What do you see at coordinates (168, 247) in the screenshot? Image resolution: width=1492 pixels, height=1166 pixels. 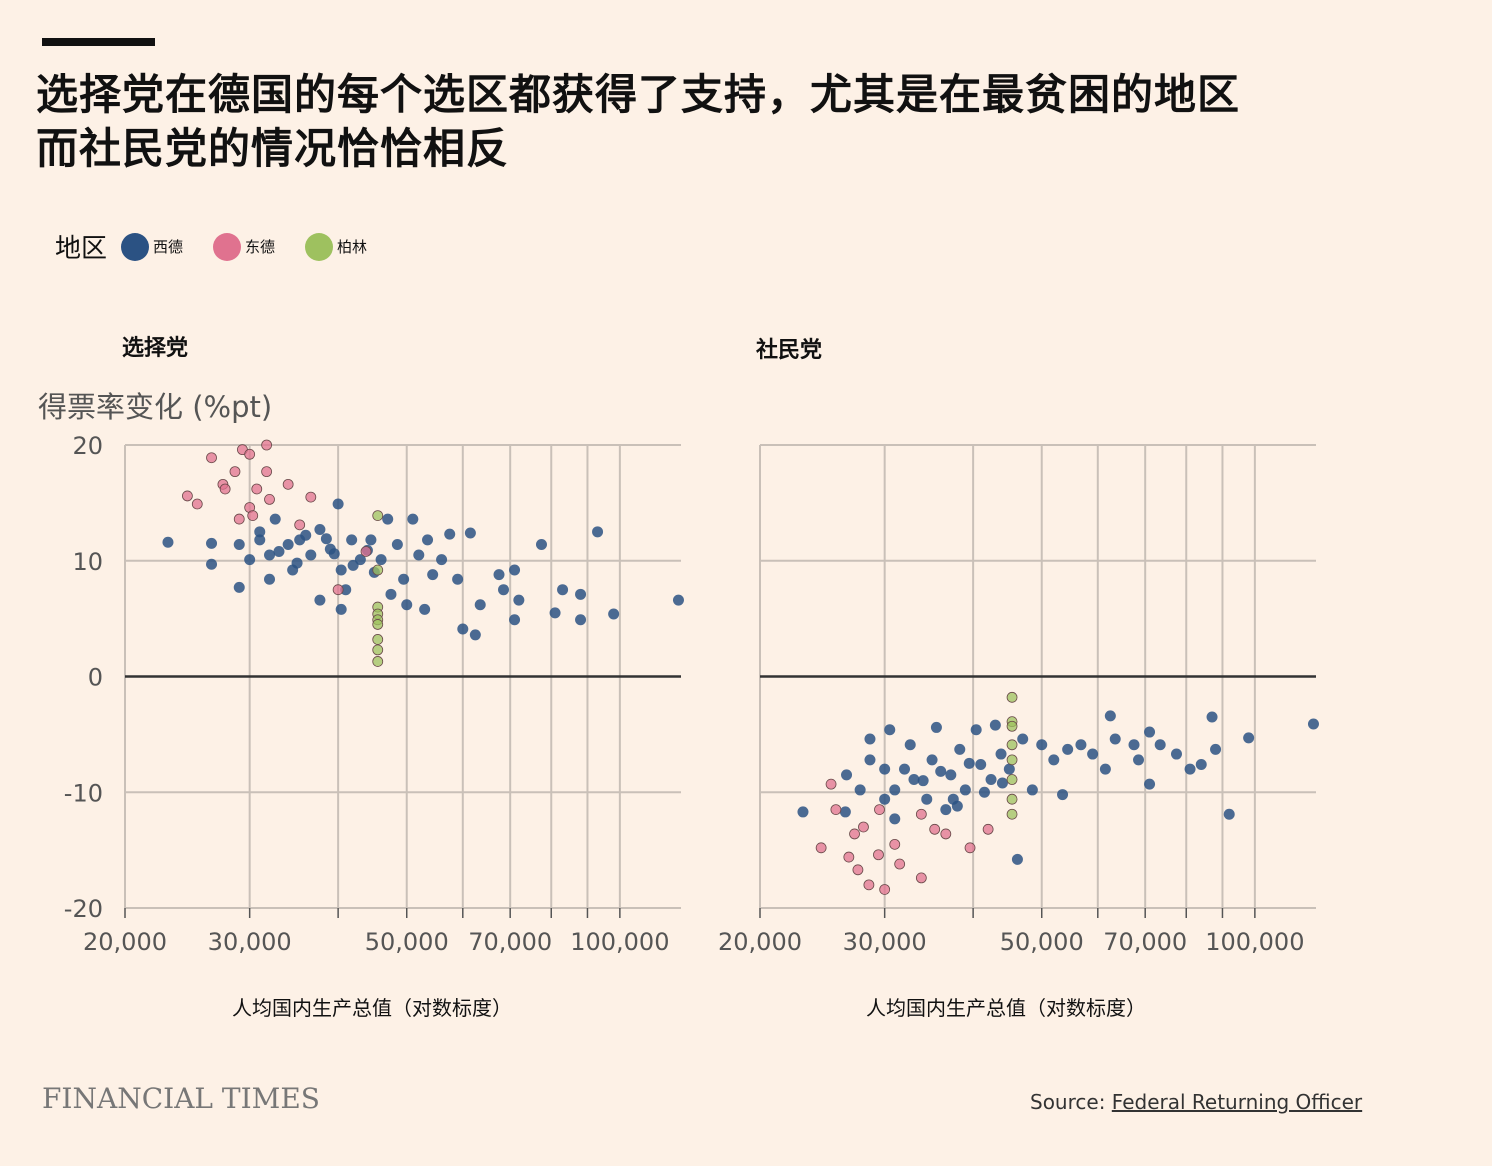 I see `legend-item-label: 西德` at bounding box center [168, 247].